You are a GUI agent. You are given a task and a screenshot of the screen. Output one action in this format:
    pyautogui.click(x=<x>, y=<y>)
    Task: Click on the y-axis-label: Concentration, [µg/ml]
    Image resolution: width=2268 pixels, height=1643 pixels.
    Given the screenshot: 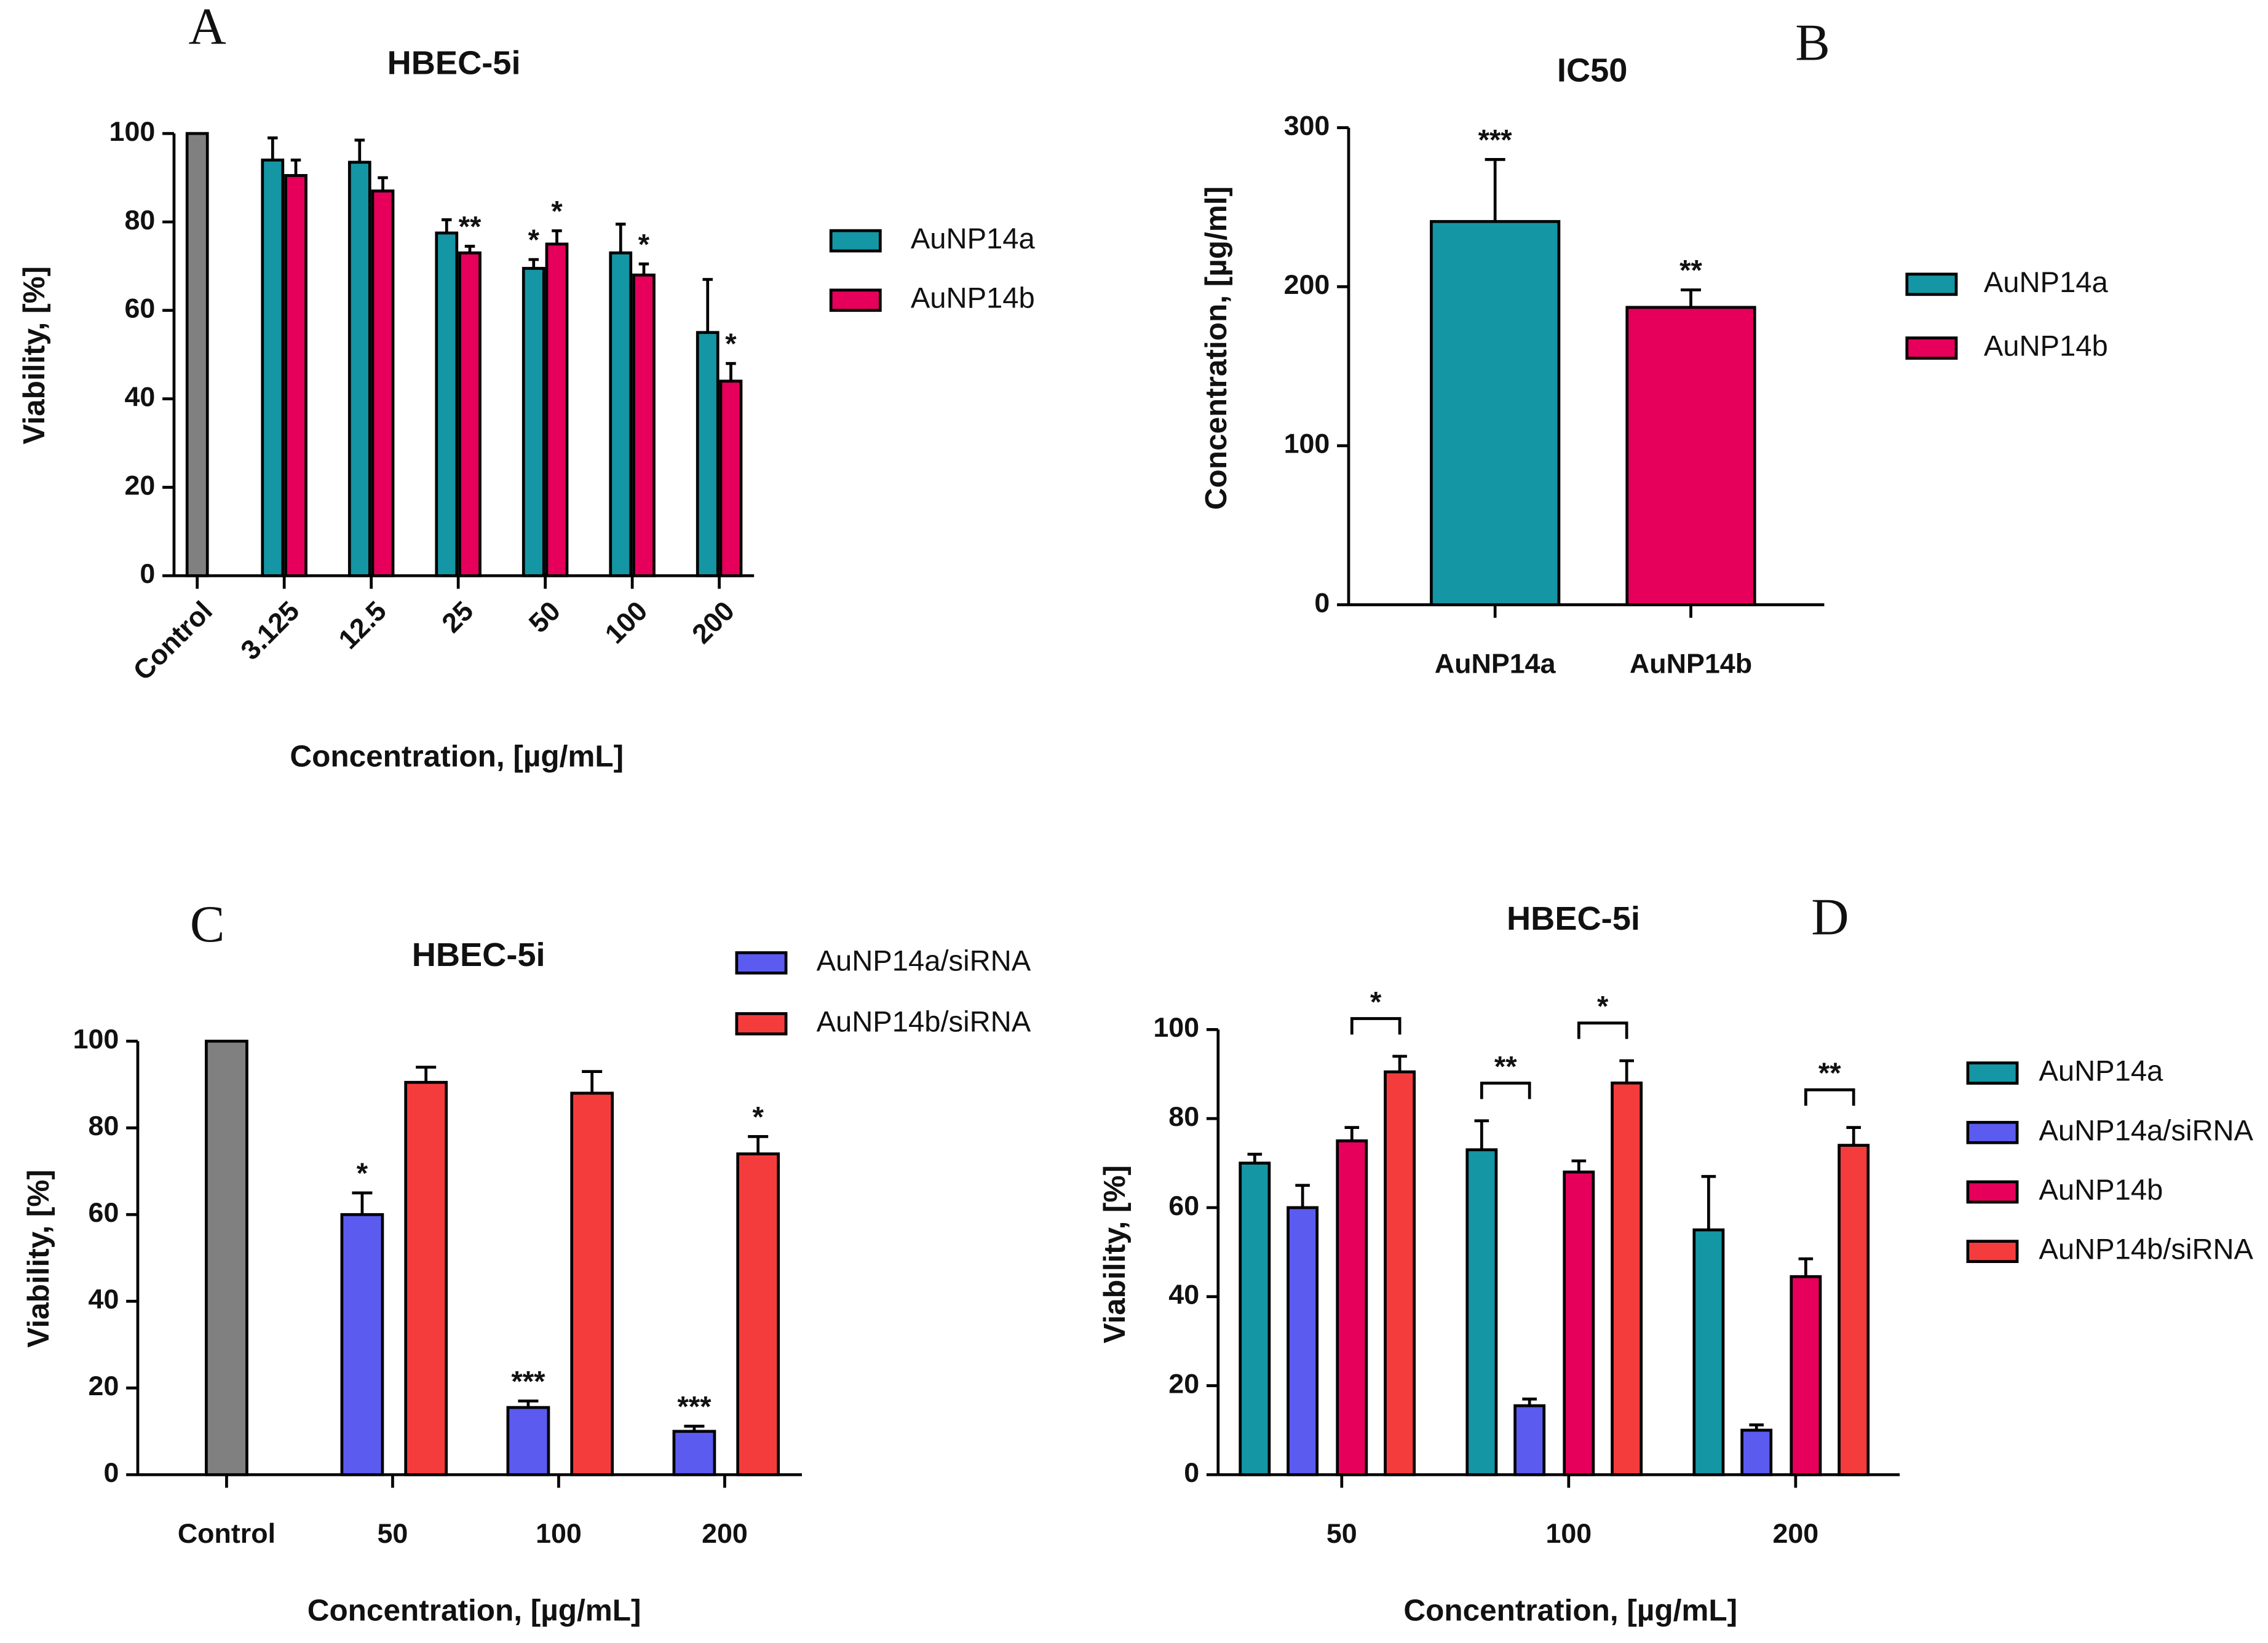 What is the action you would take?
    pyautogui.click(x=1216, y=348)
    